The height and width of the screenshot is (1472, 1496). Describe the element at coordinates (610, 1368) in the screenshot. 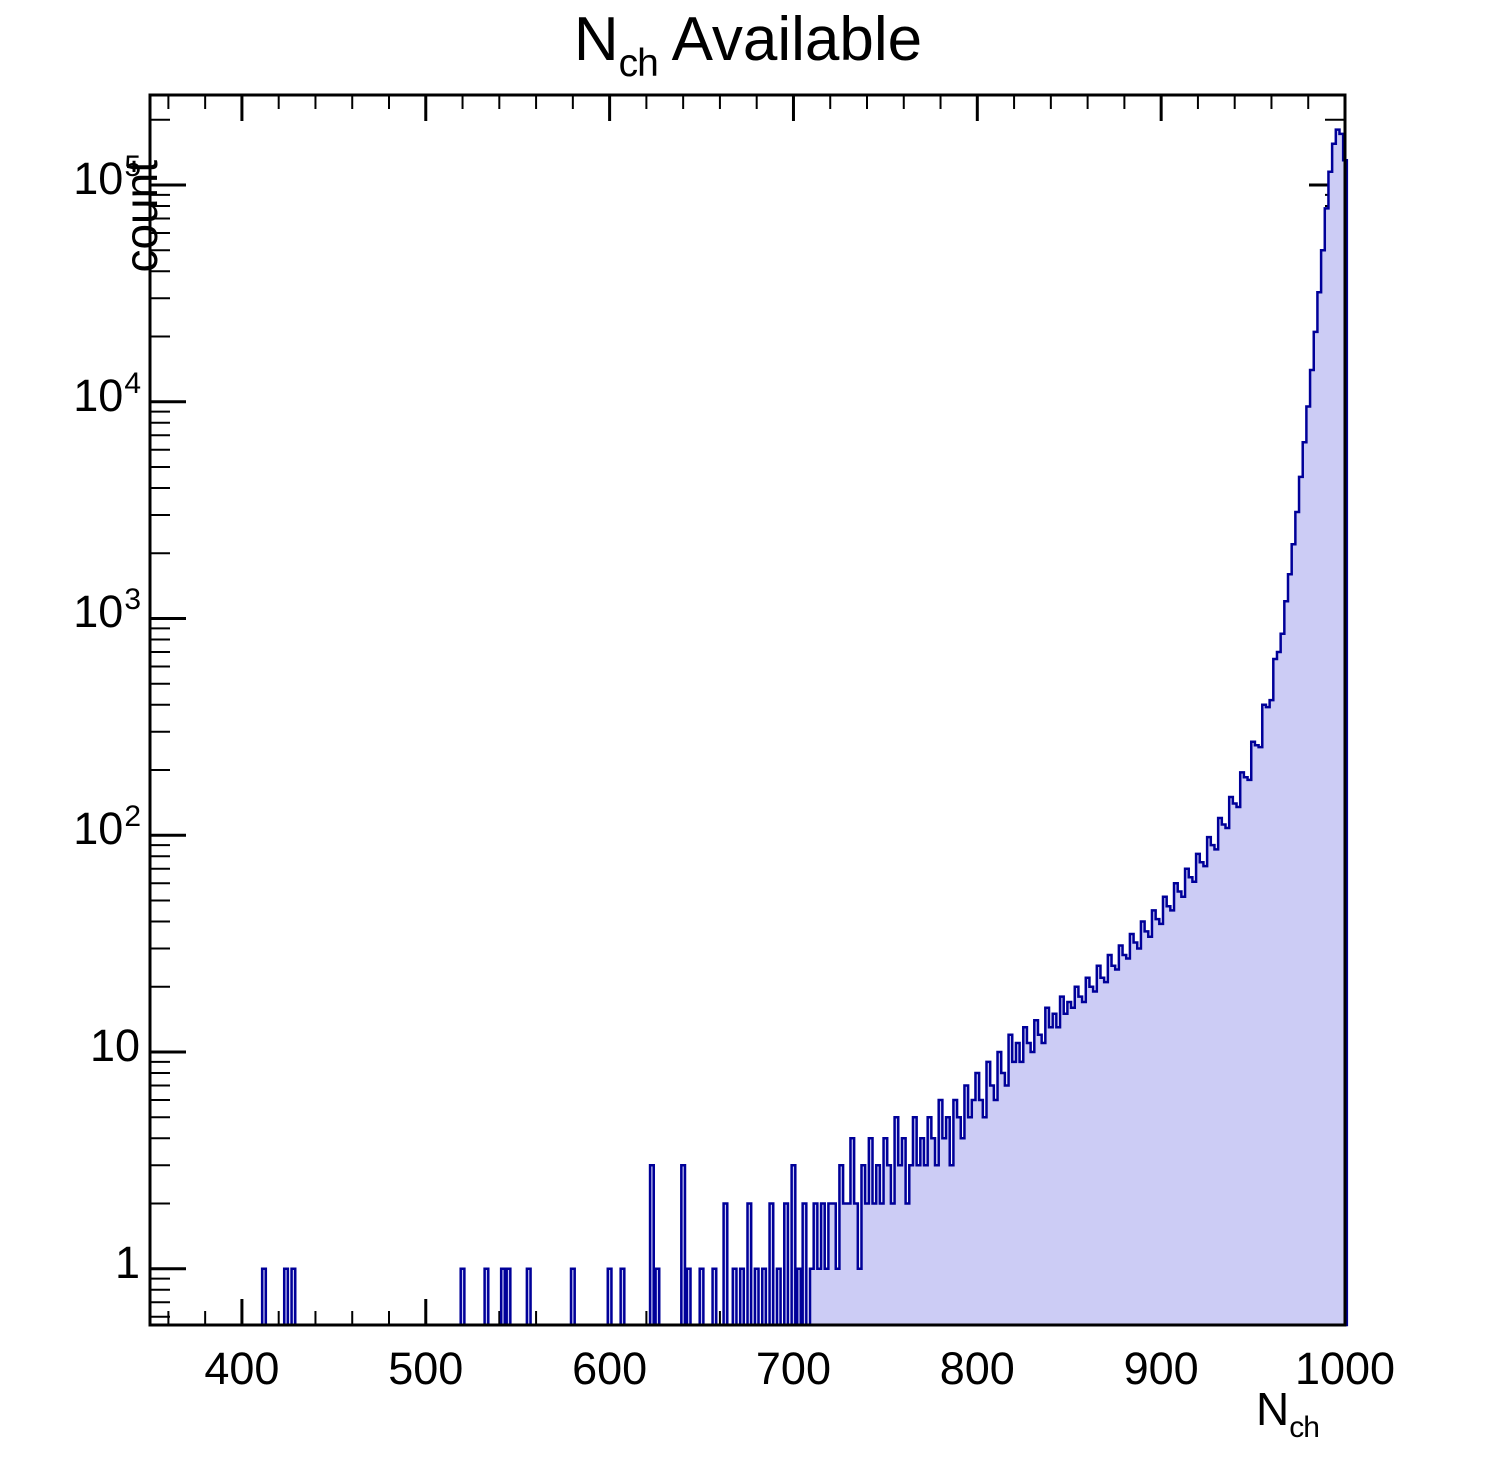

I see `x-tick-label-600: 600` at that location.